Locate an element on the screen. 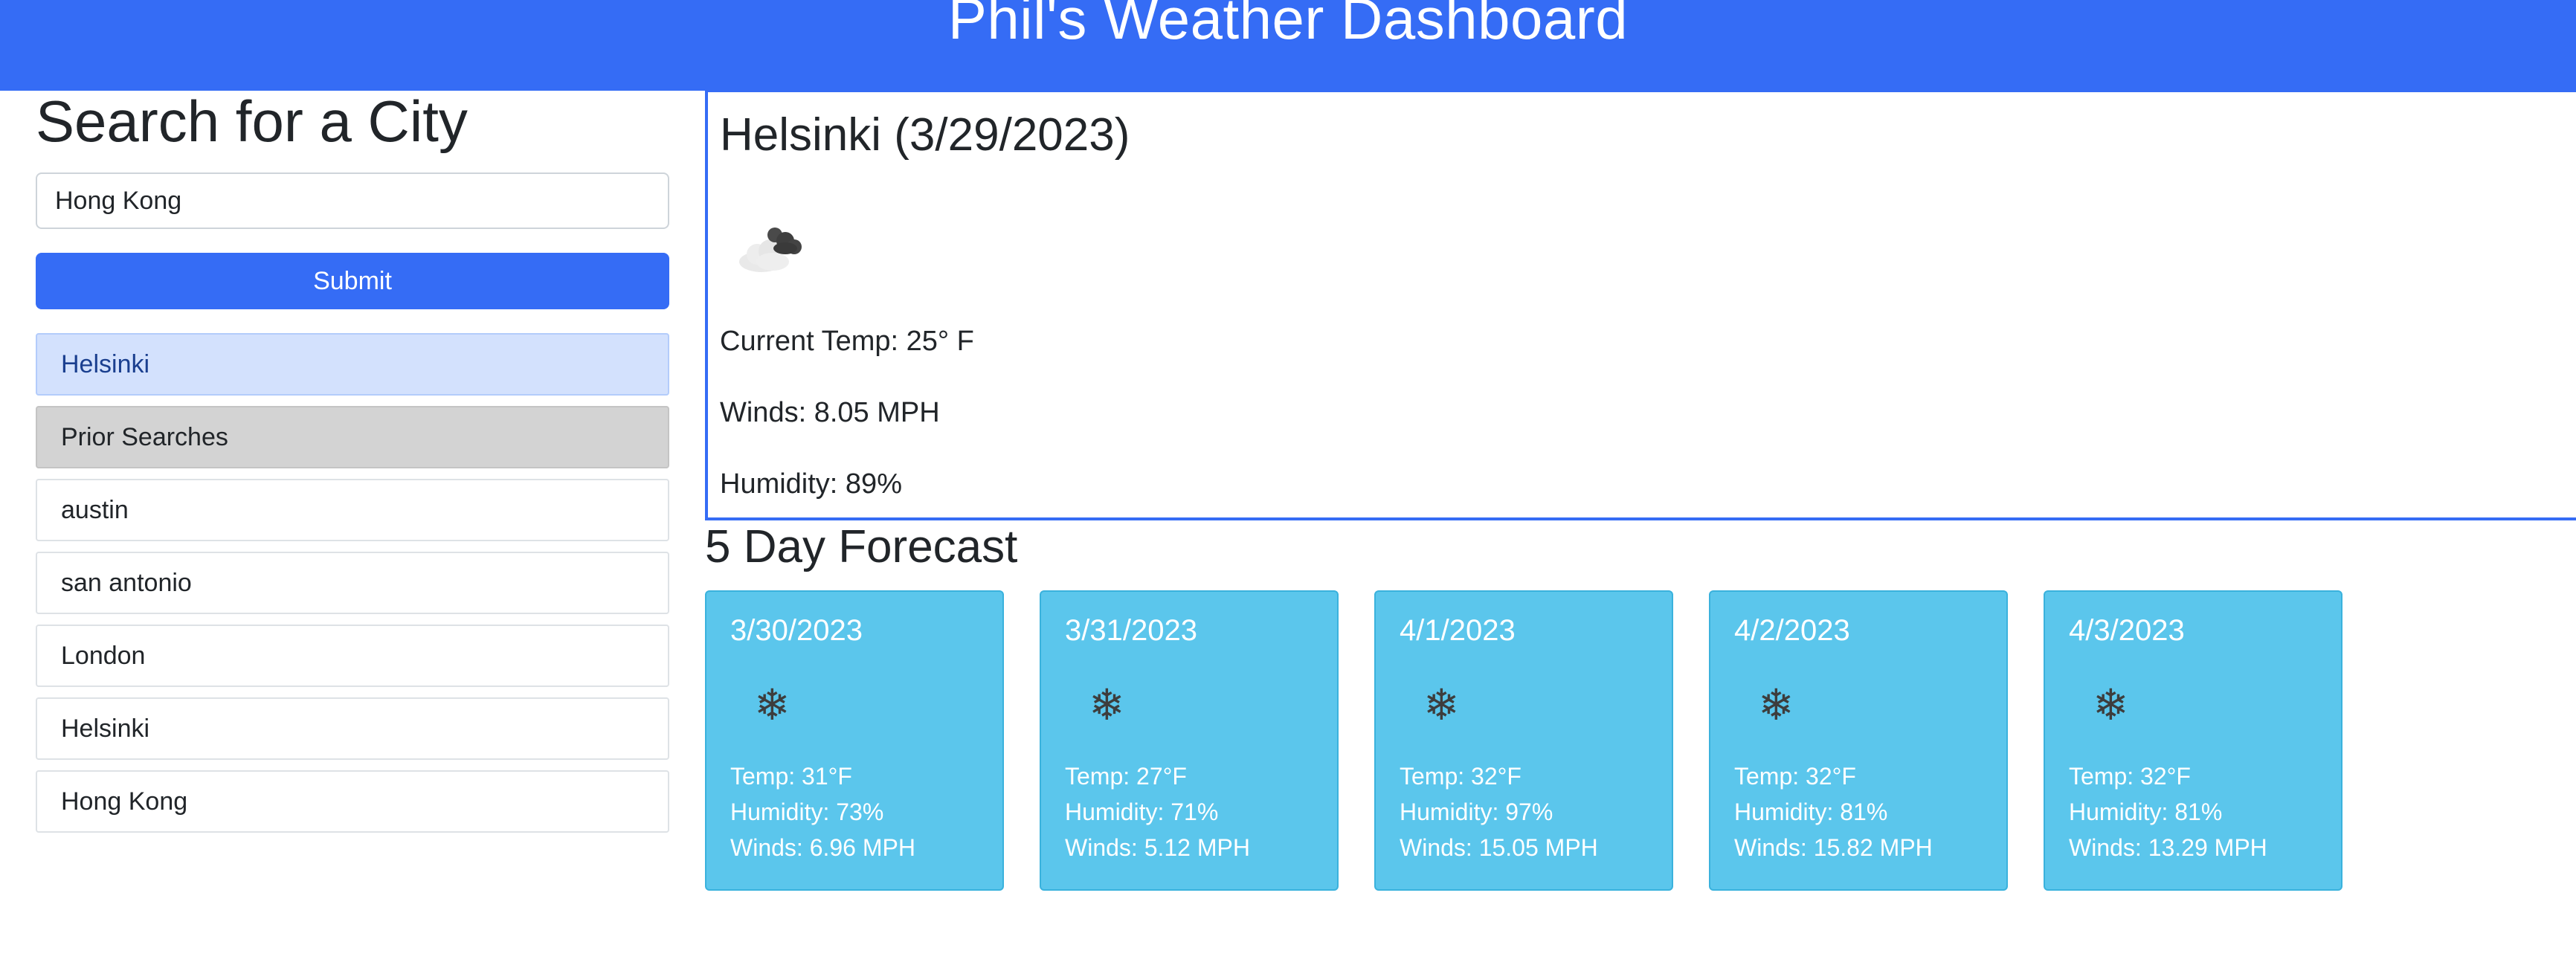 This screenshot has width=2576, height=971. forecast-date: 4/1/2023 is located at coordinates (1458, 630).